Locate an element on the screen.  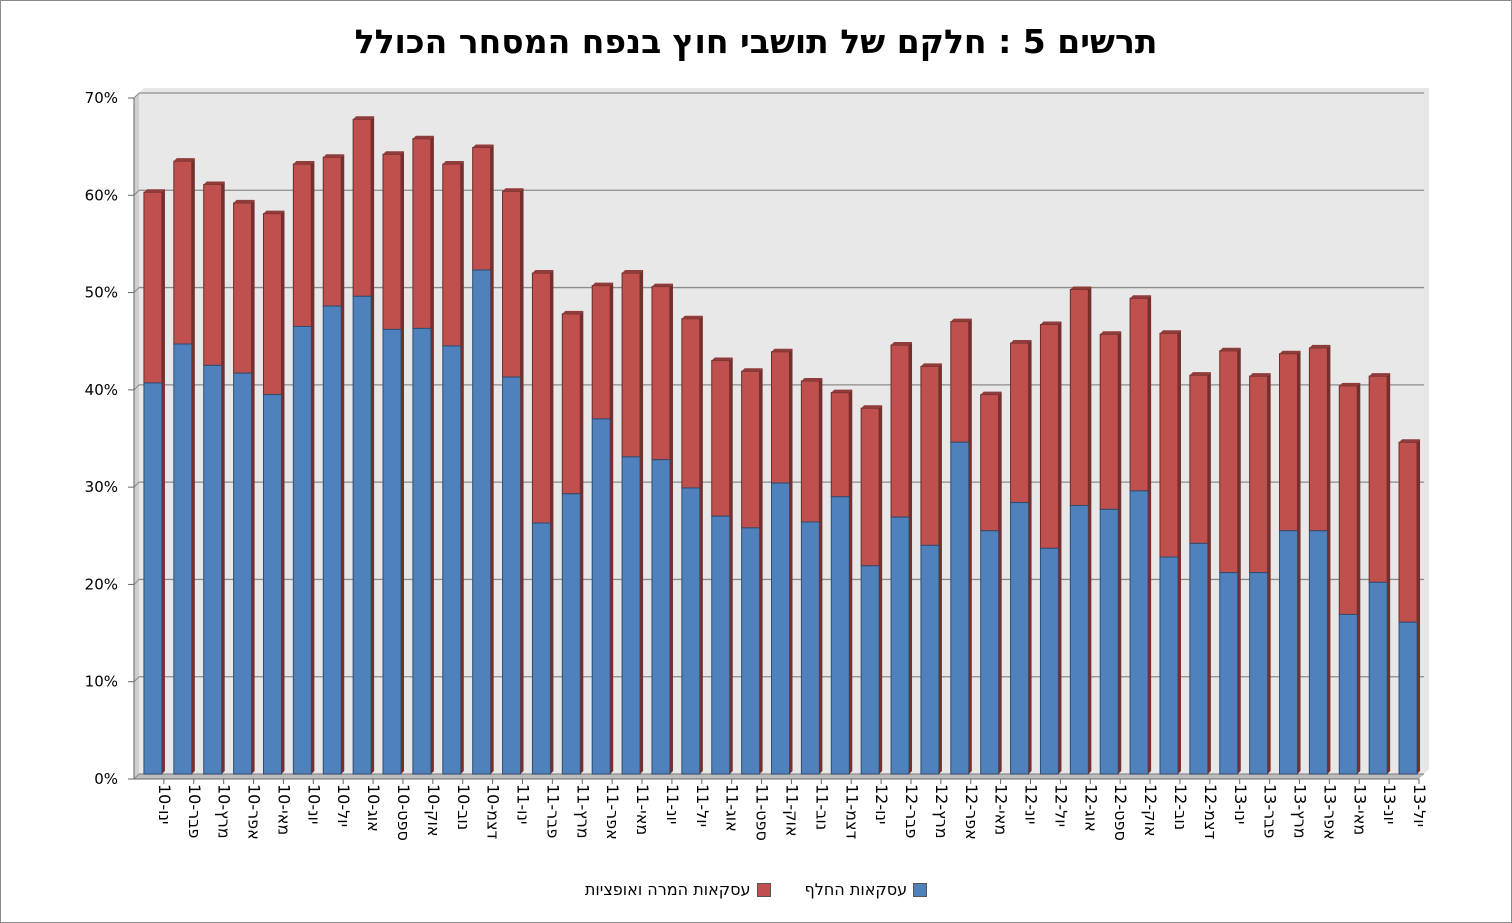
x-tick-label: מרץ-12 is located at coordinates (941, 811).